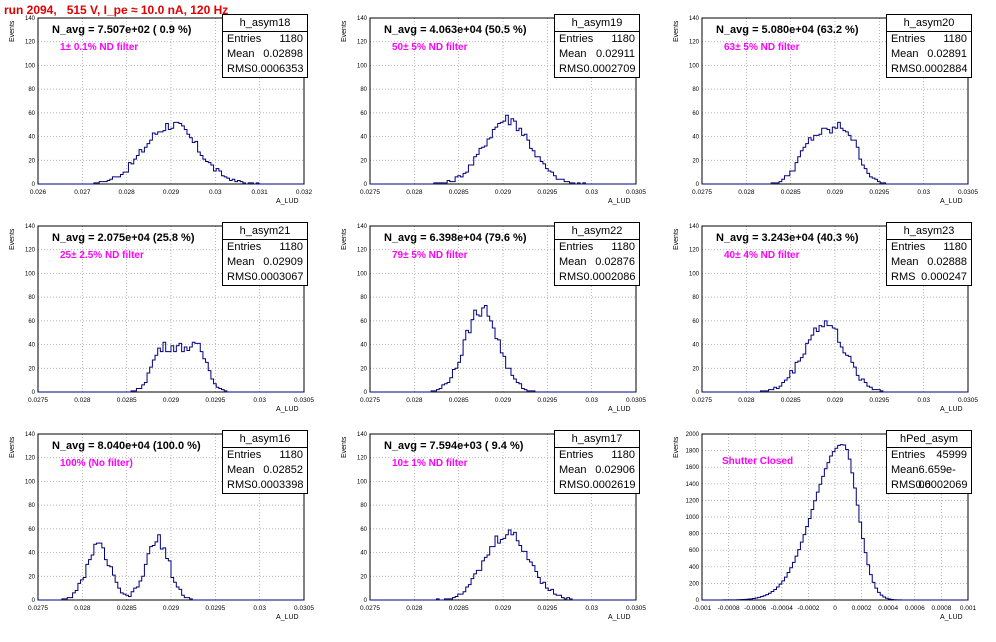  What do you see at coordinates (265, 277) in the screenshot?
I see `stats-row-rms: RMS 0.0003067` at bounding box center [265, 277].